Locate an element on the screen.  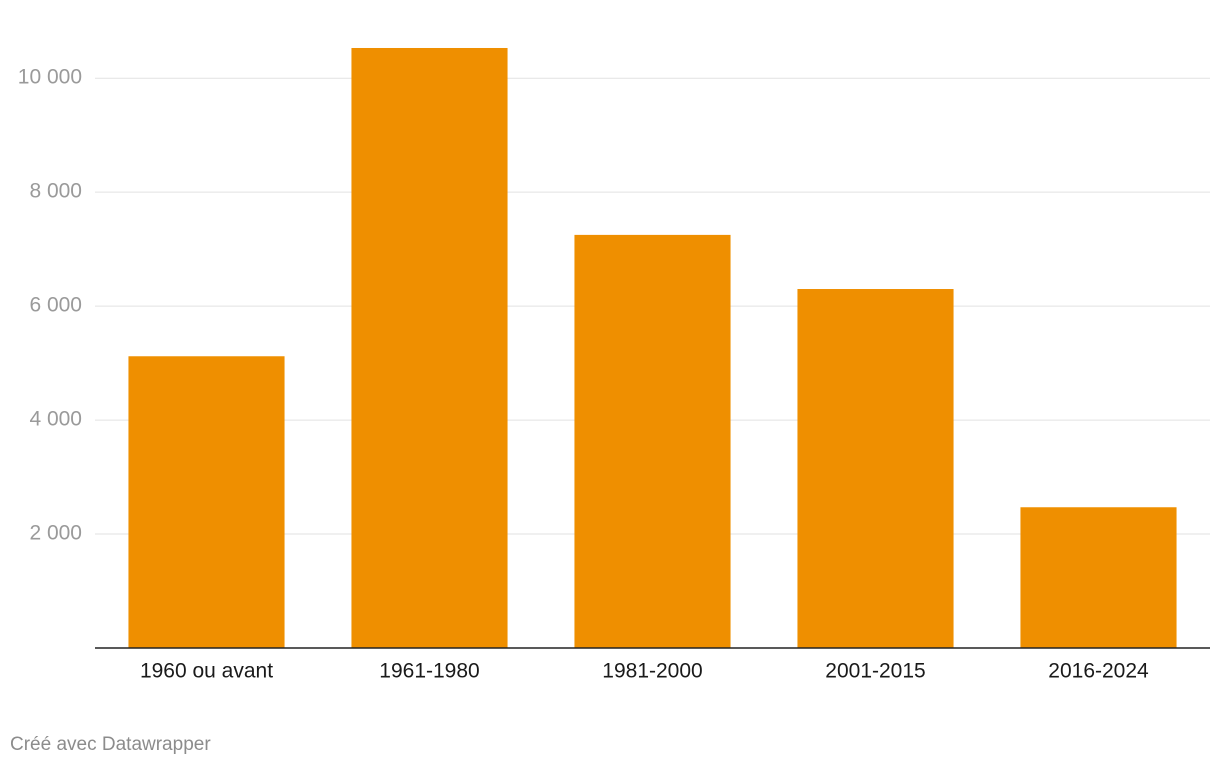
y-tick-label: 6 000 is located at coordinates (55, 305).